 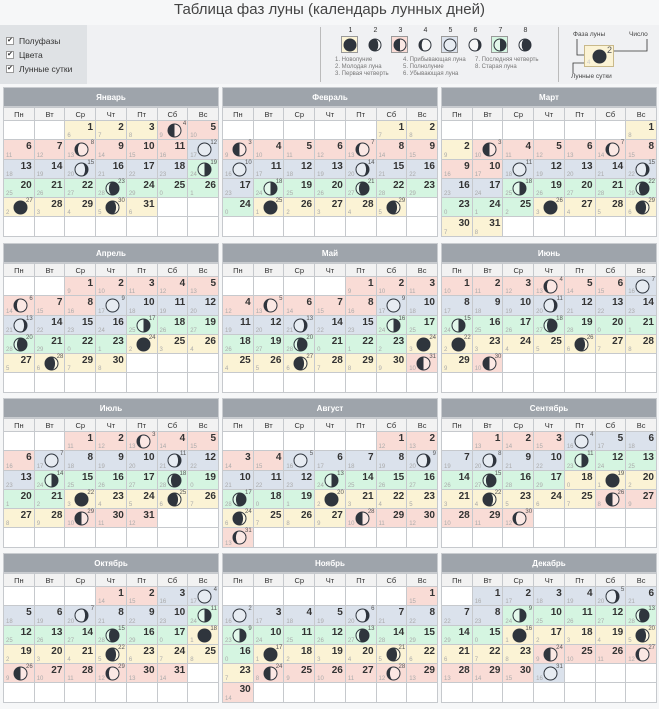 What do you see at coordinates (358, 67) in the screenshot?
I see `legend-label: 2. Молодая луна` at bounding box center [358, 67].